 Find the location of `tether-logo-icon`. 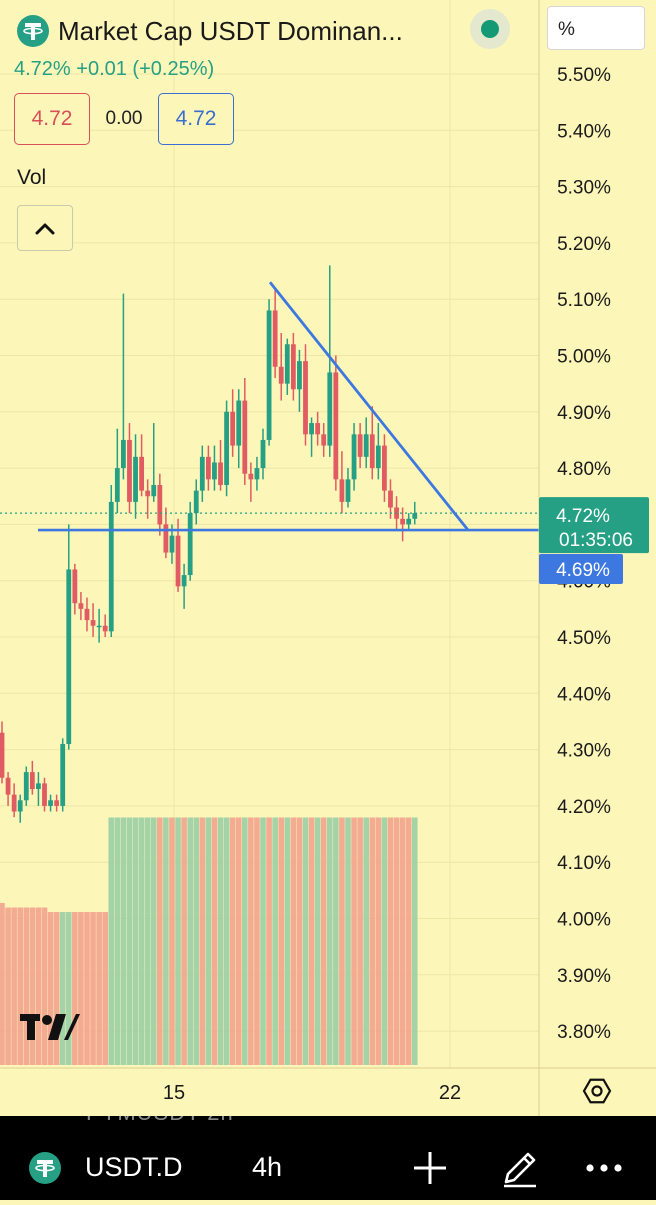

tether-logo-icon is located at coordinates (45, 1168).